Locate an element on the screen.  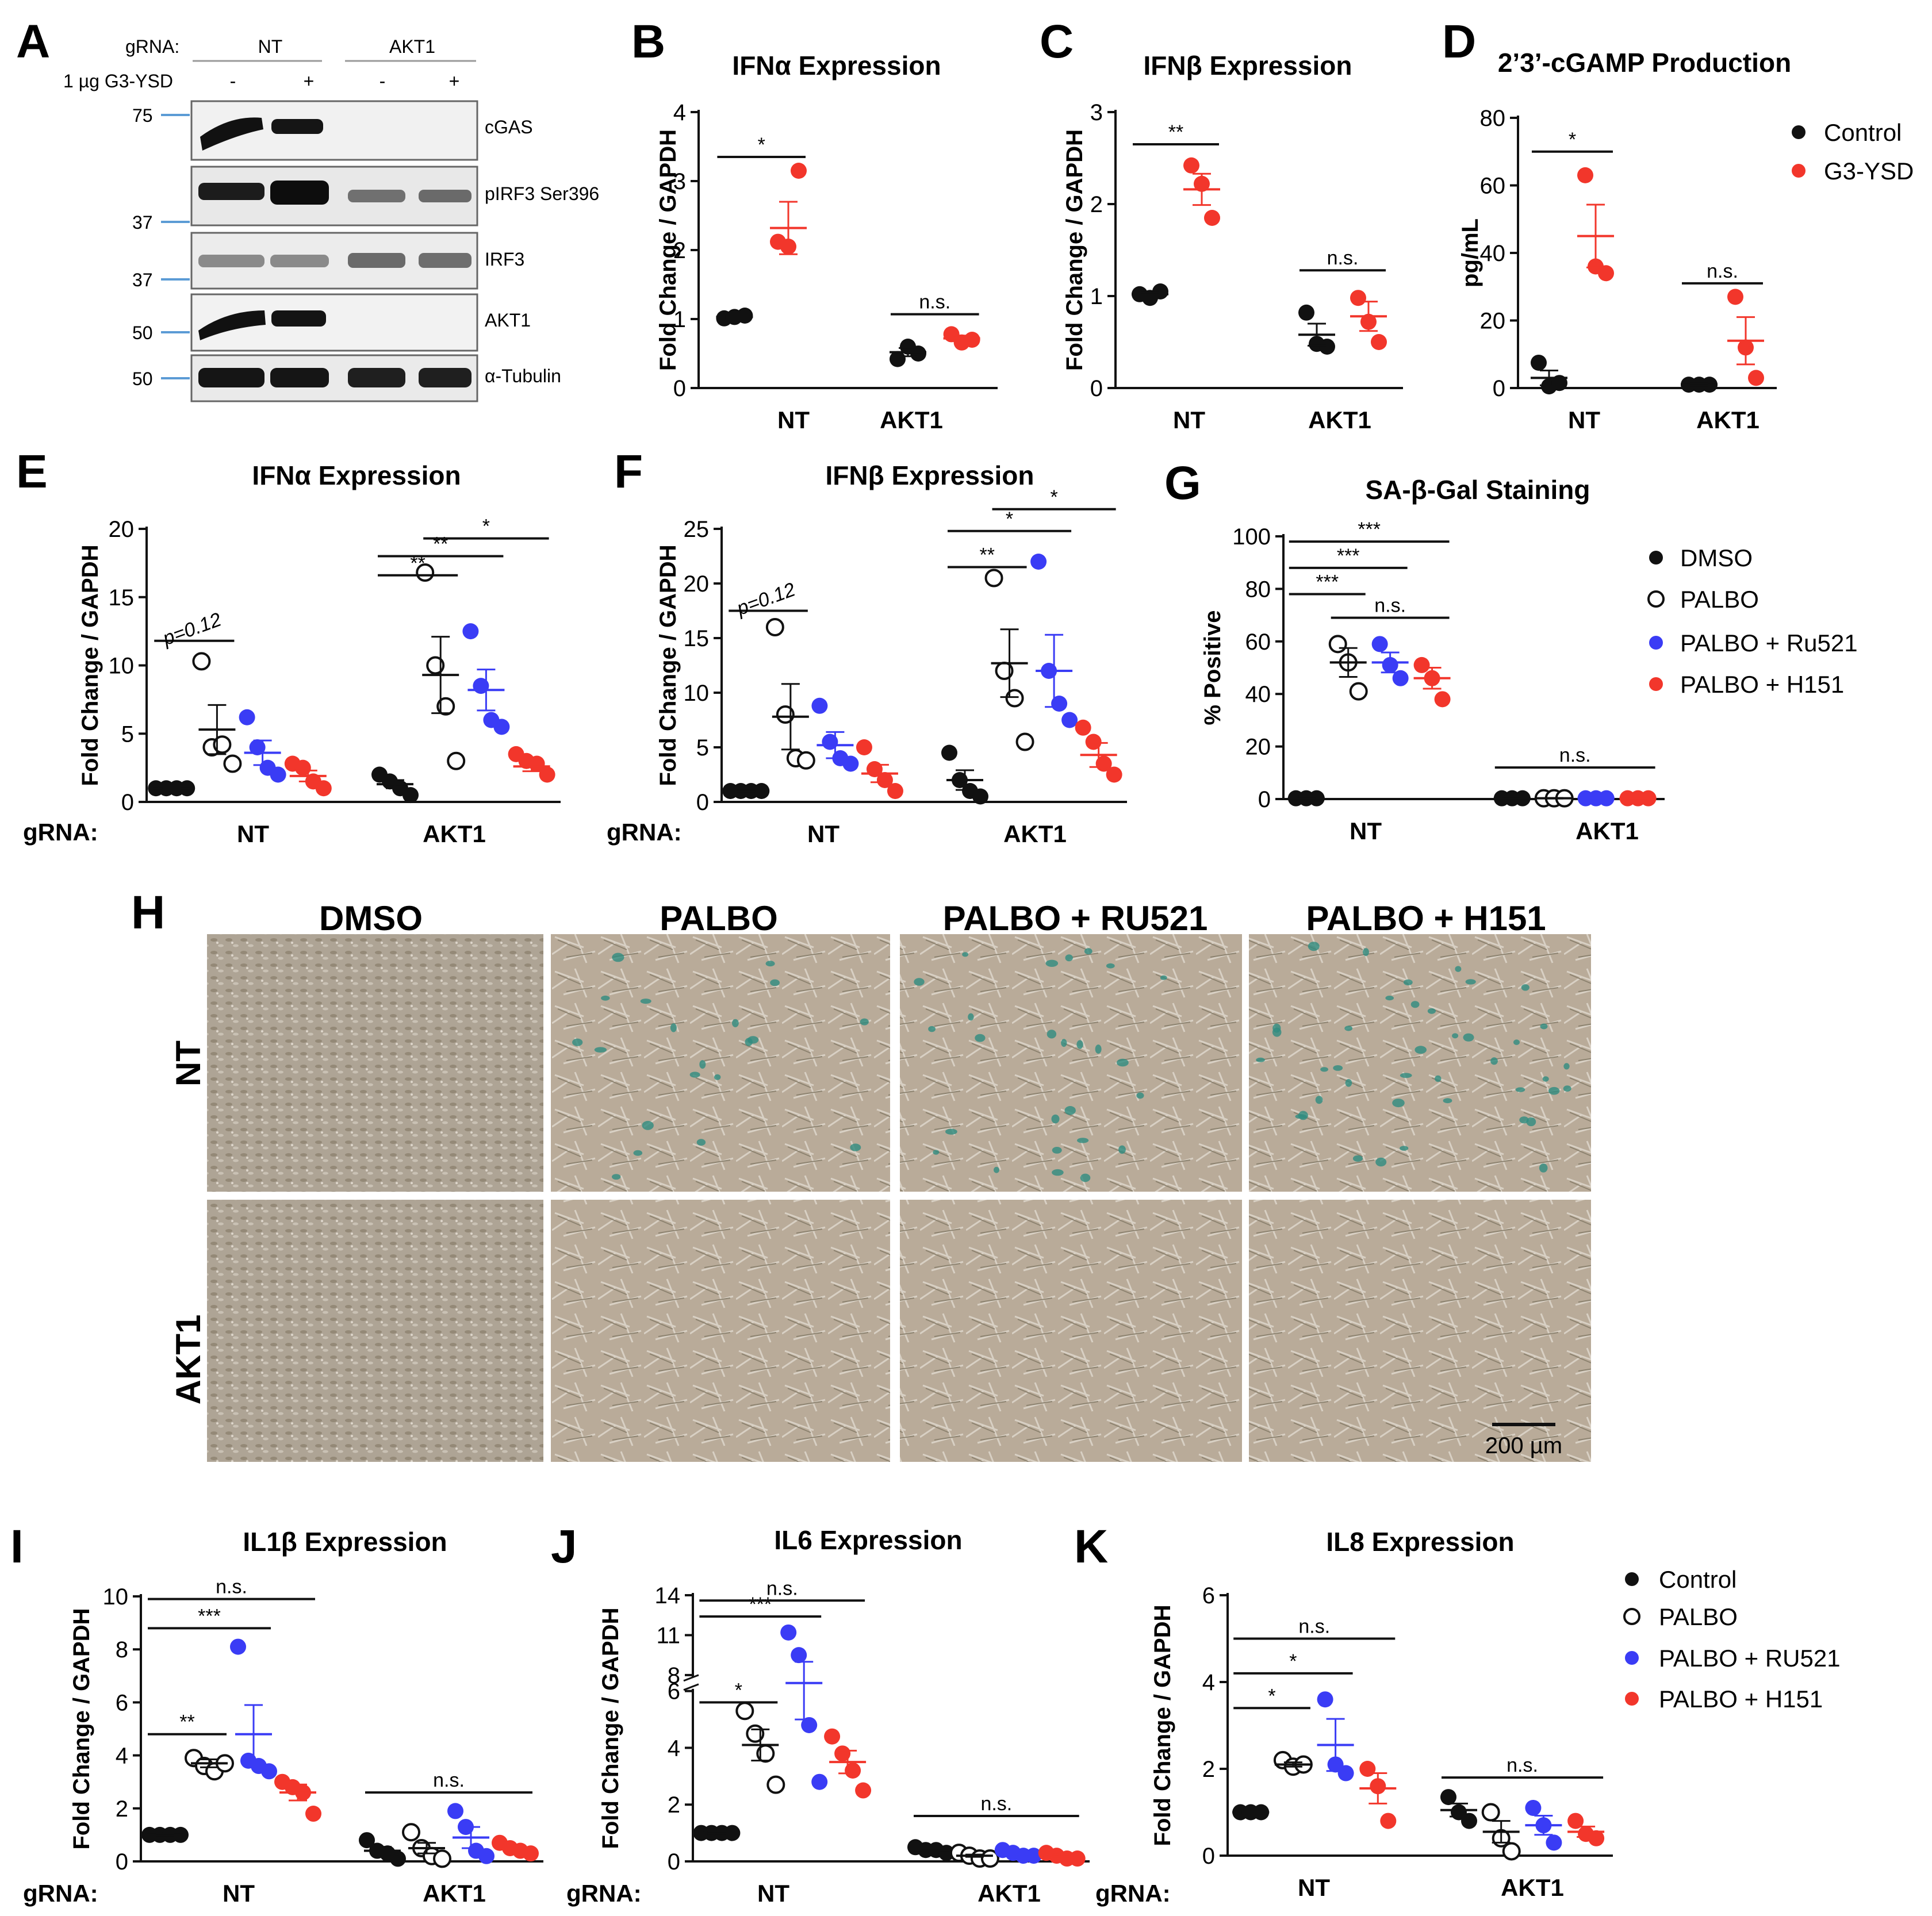
micrograph-nt-palbo-ru521 is located at coordinates (1071, 1063).